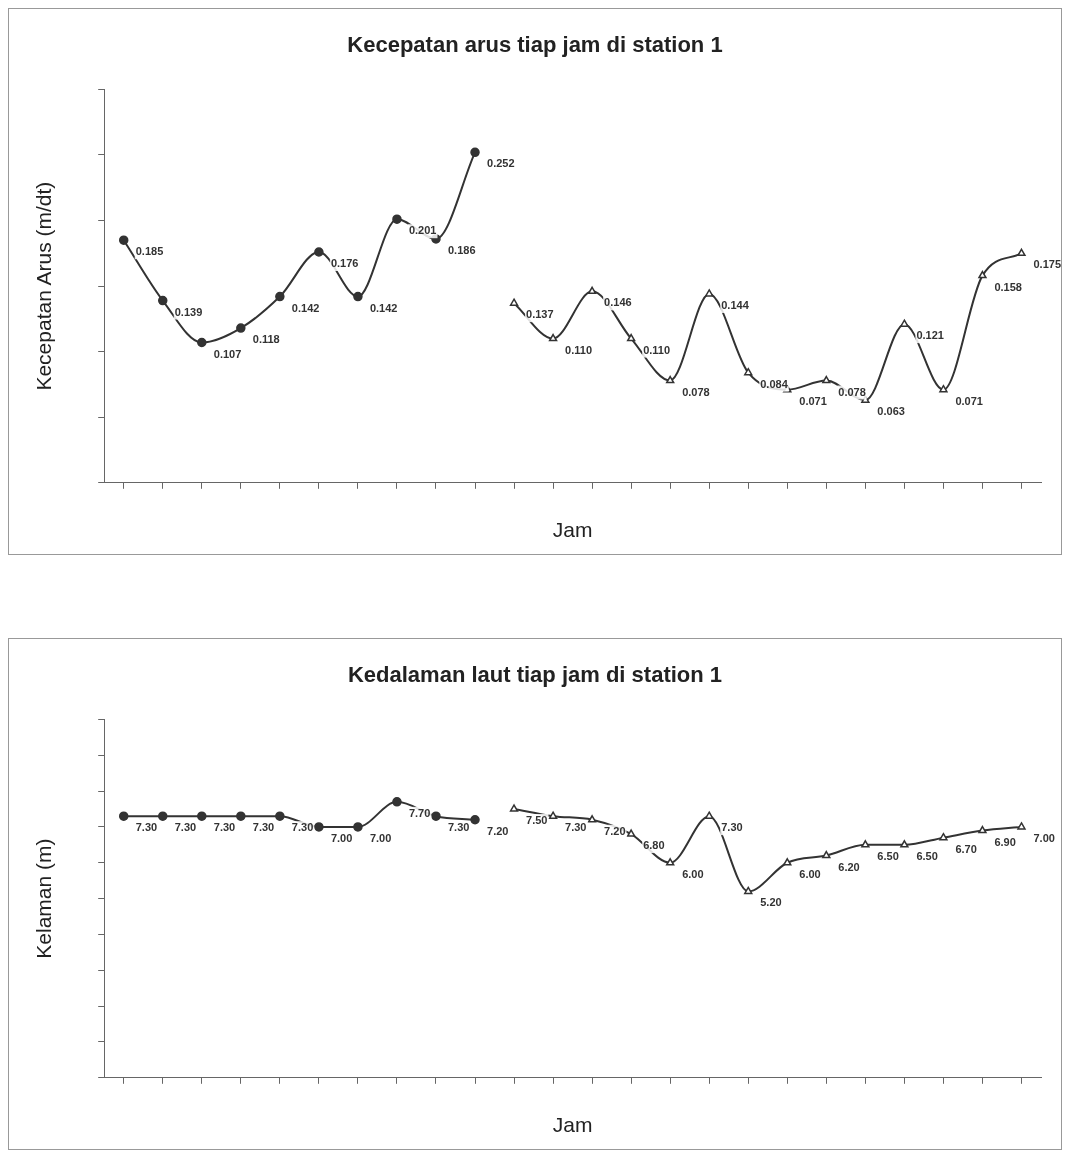 This screenshot has height=1153, width=1066. I want to click on data-label: 0.175, so click(1047, 264).